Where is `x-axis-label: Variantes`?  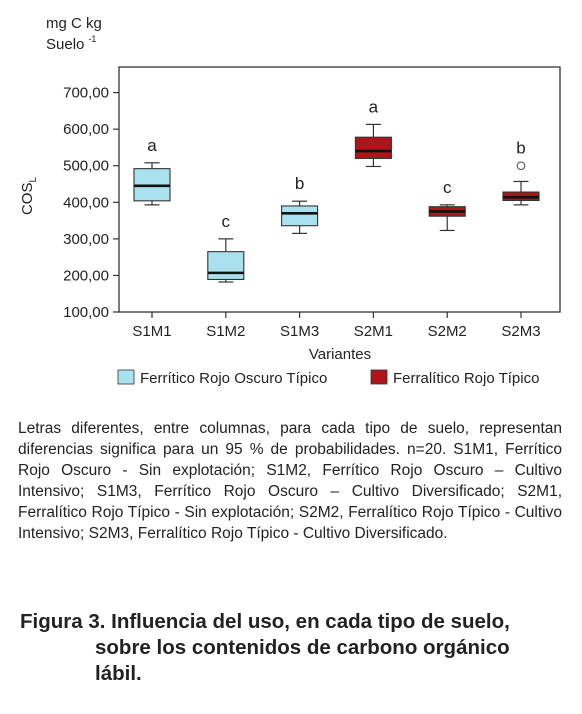
x-axis-label: Variantes is located at coordinates (340, 354).